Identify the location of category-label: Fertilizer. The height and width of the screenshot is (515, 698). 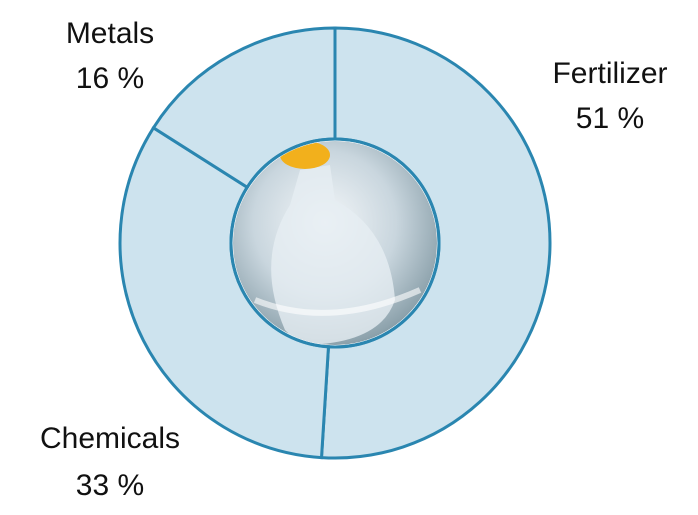
(609, 73).